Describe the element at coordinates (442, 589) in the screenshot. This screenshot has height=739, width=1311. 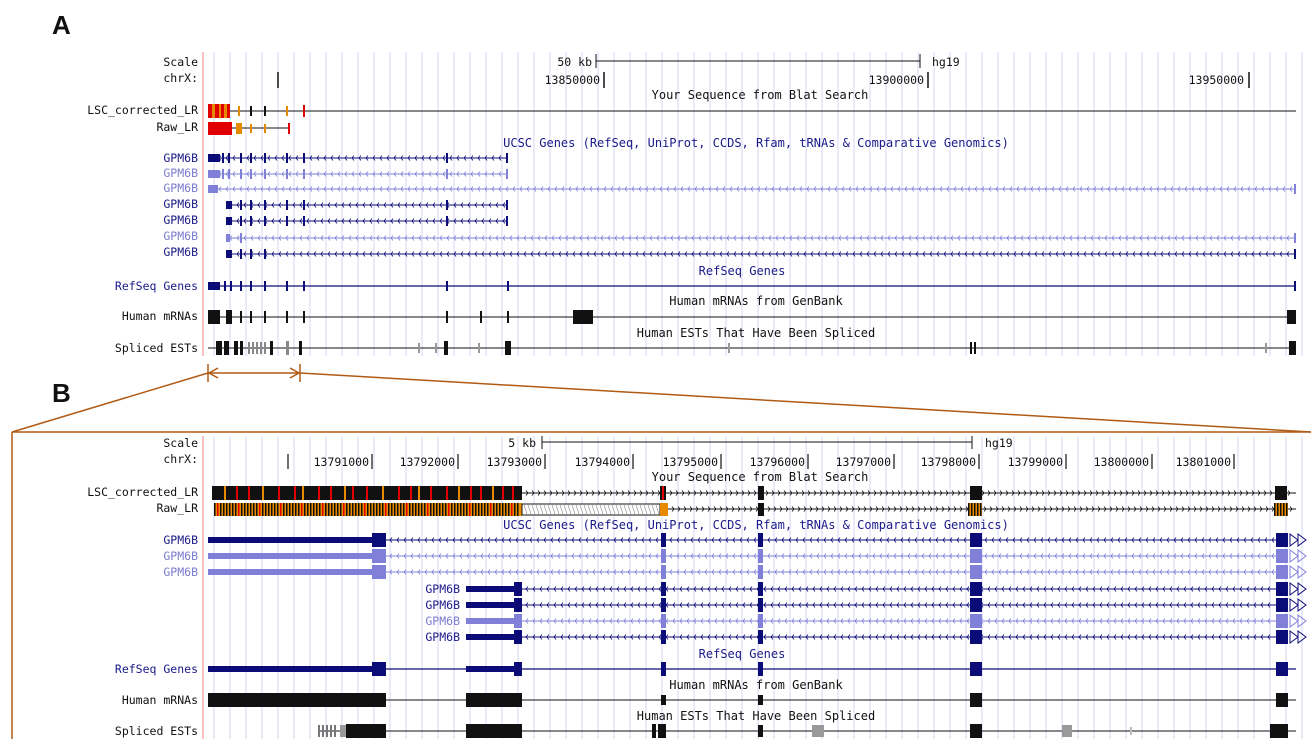
I see `panel-b-gene-label-4: GPM6B` at that location.